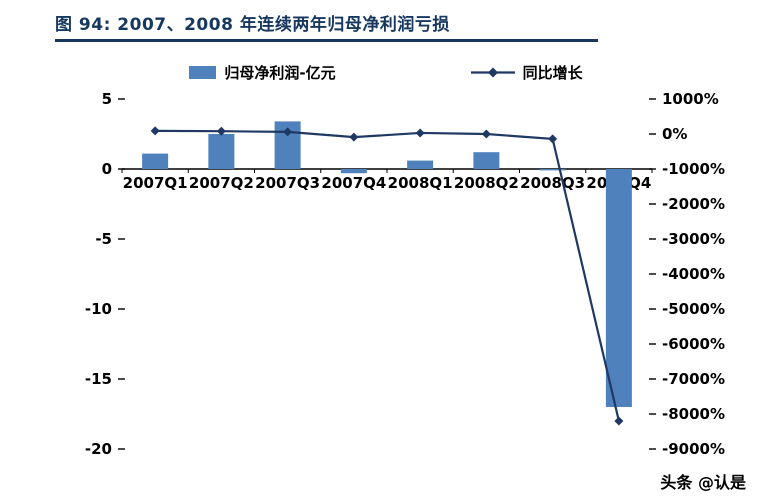 Image resolution: width=758 pixels, height=499 pixels. Describe the element at coordinates (103, 239) in the screenshot. I see `svg-text: -5` at that location.